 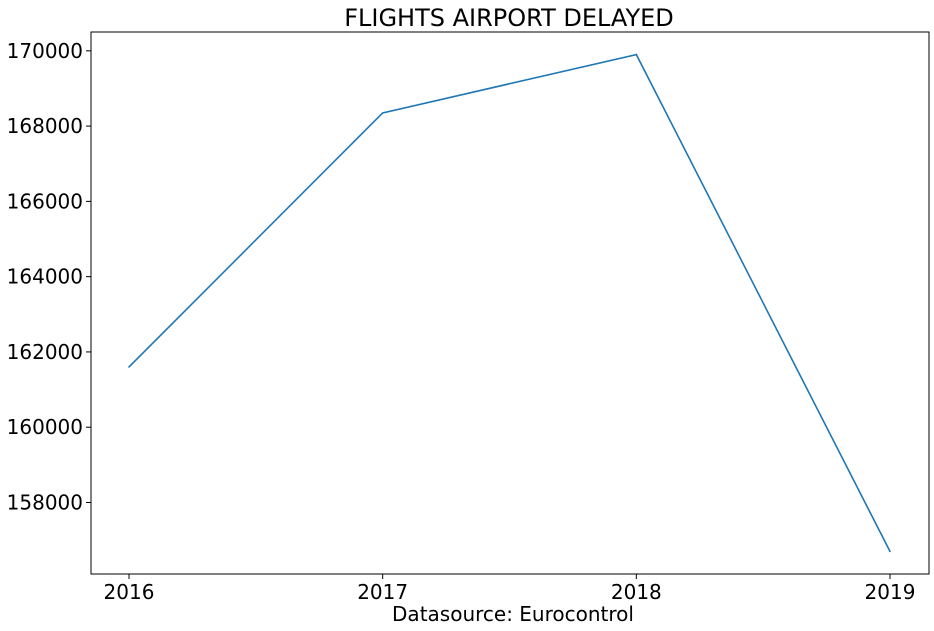 I want to click on chart-title: FLIGHTS AIRPORT DELAYED, so click(x=509, y=18).